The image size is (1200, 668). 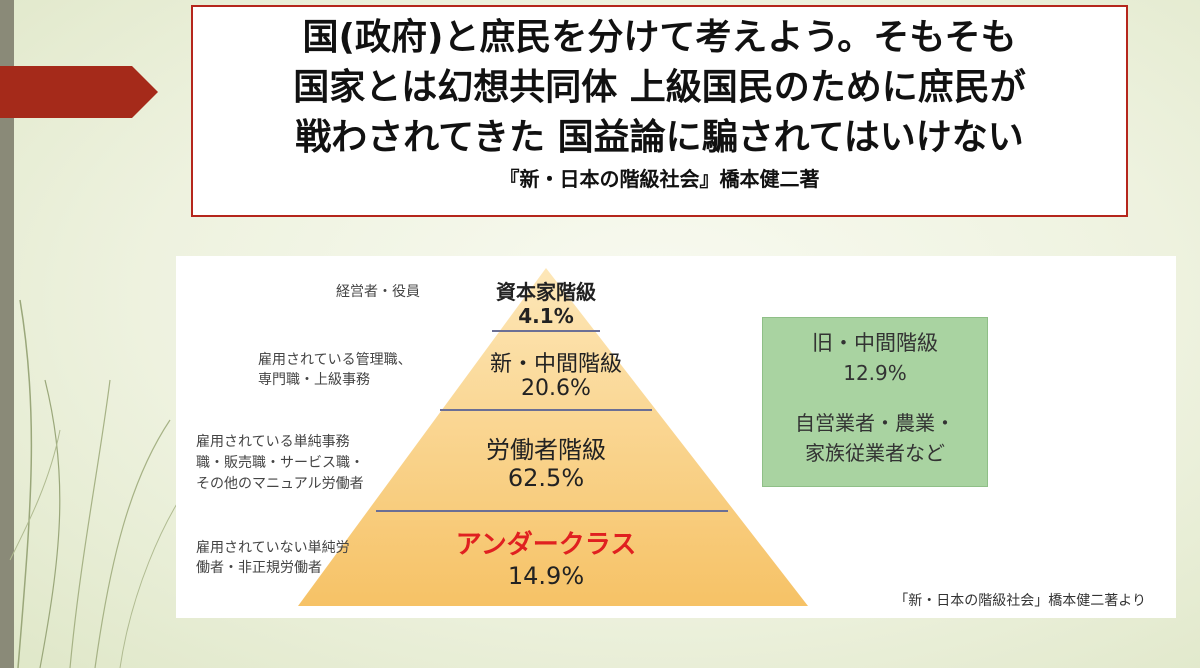 What do you see at coordinates (546, 478) in the screenshot?
I see `tier-pct-worker: 62.5%` at bounding box center [546, 478].